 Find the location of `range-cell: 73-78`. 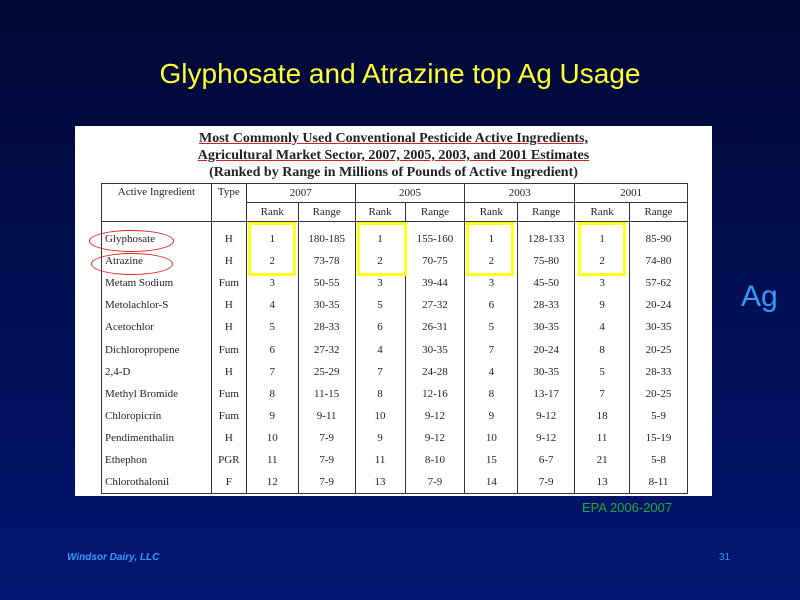

range-cell: 73-78 is located at coordinates (326, 261).